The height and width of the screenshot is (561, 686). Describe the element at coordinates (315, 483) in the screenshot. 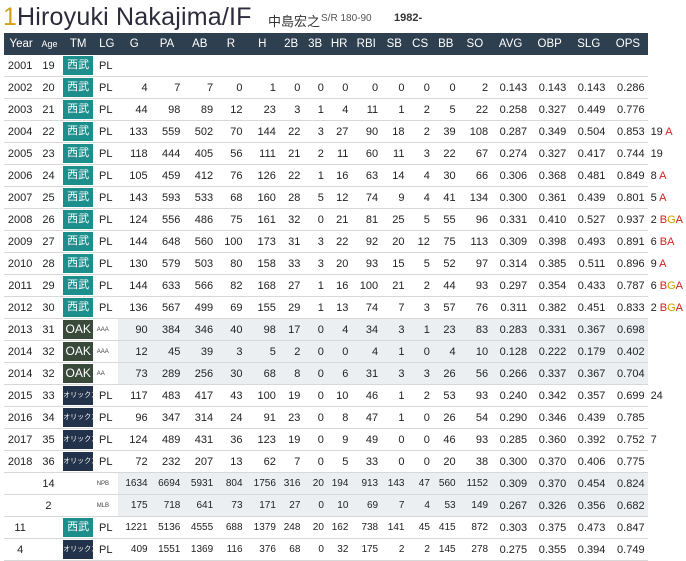

I see `stat-cell-3b: 20` at that location.